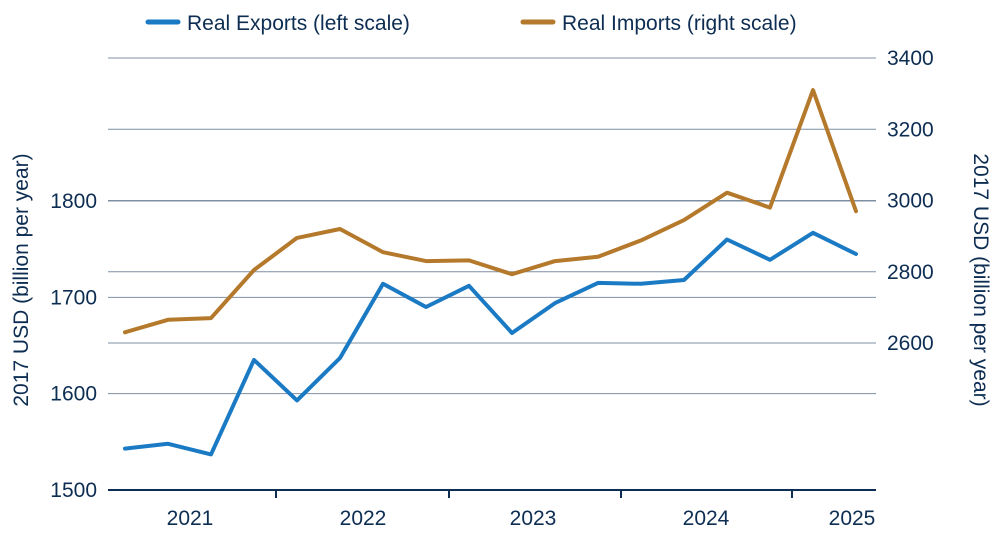 Image resolution: width=1000 pixels, height=540 pixels. What do you see at coordinates (910, 343) in the screenshot?
I see `right-tick-label: 2600` at bounding box center [910, 343].